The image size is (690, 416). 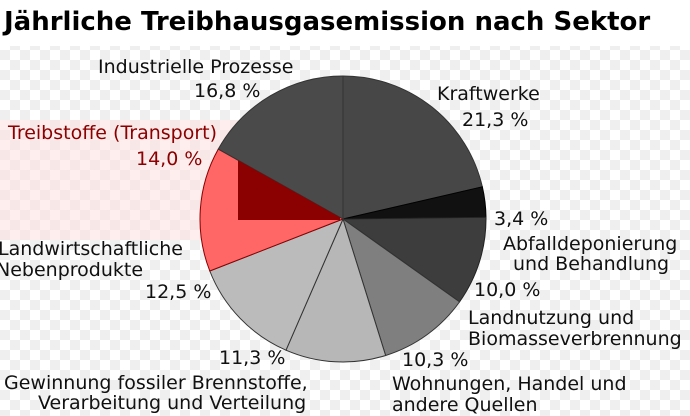 I want to click on slice-label-abfall-1: Abfalldeponierung, so click(x=590, y=244).